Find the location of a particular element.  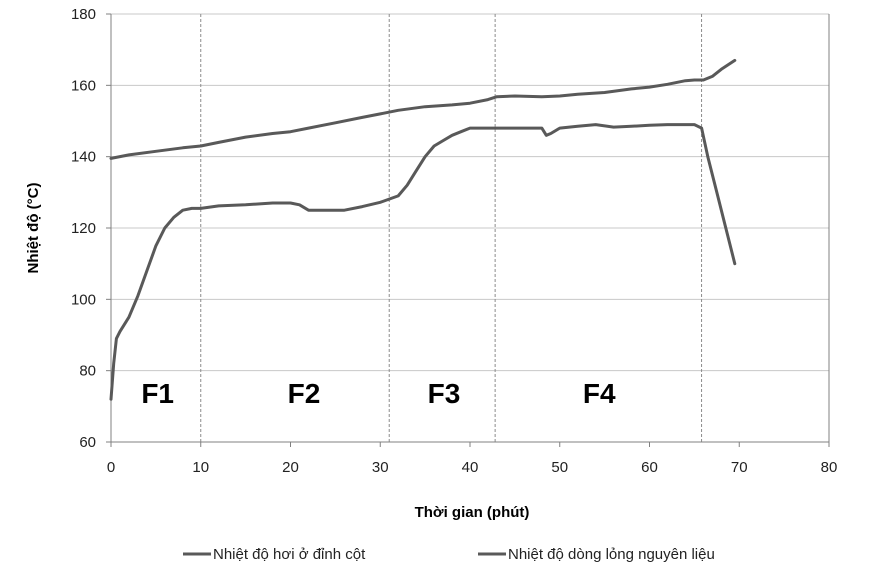

x-tick-label: 60 is located at coordinates (649, 467).